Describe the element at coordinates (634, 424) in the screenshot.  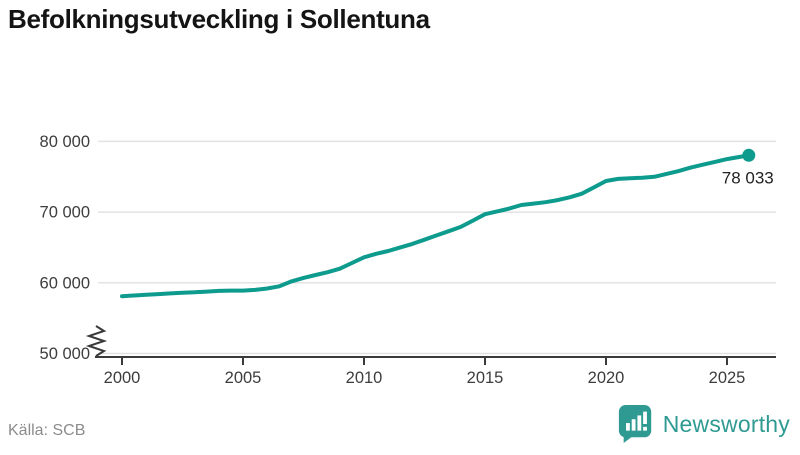
I see `bar-chart-speech-bubble-icon` at that location.